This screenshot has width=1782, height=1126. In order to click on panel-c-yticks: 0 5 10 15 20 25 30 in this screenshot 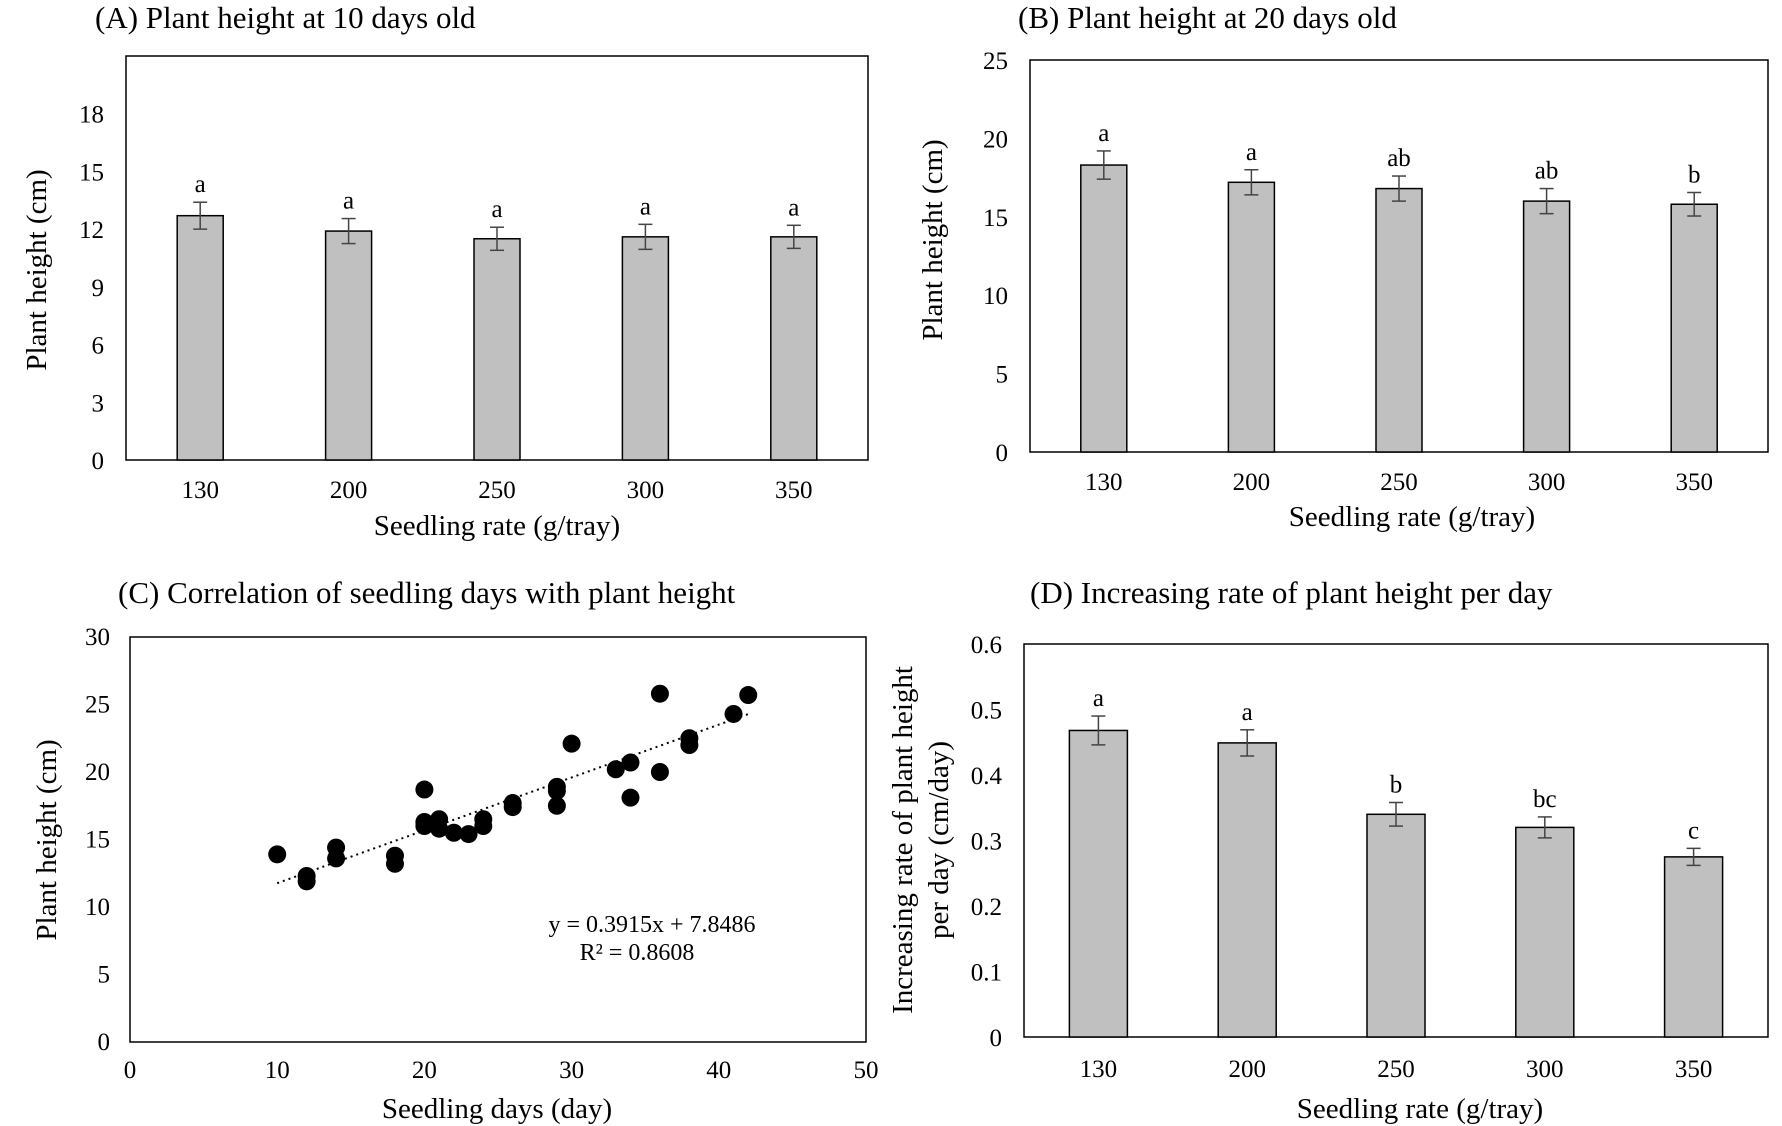, I will do `click(97, 840)`.